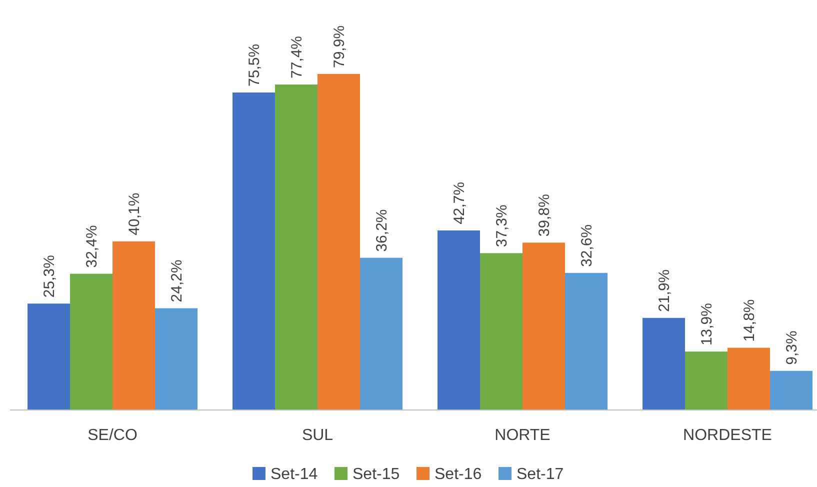 The width and height of the screenshot is (817, 487). I want to click on data-label: 36,2%, so click(381, 230).